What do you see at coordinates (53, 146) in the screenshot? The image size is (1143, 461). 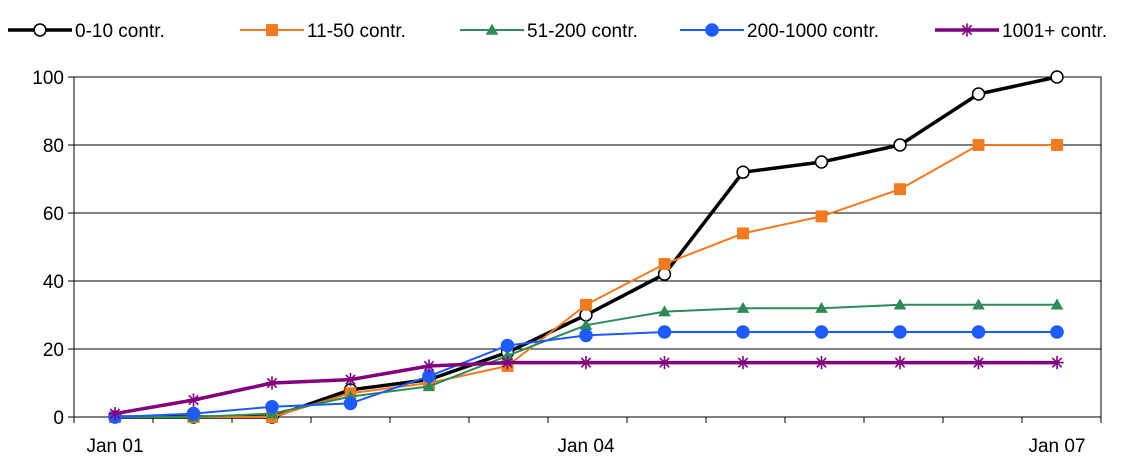 I see `y-tick-label: 80` at bounding box center [53, 146].